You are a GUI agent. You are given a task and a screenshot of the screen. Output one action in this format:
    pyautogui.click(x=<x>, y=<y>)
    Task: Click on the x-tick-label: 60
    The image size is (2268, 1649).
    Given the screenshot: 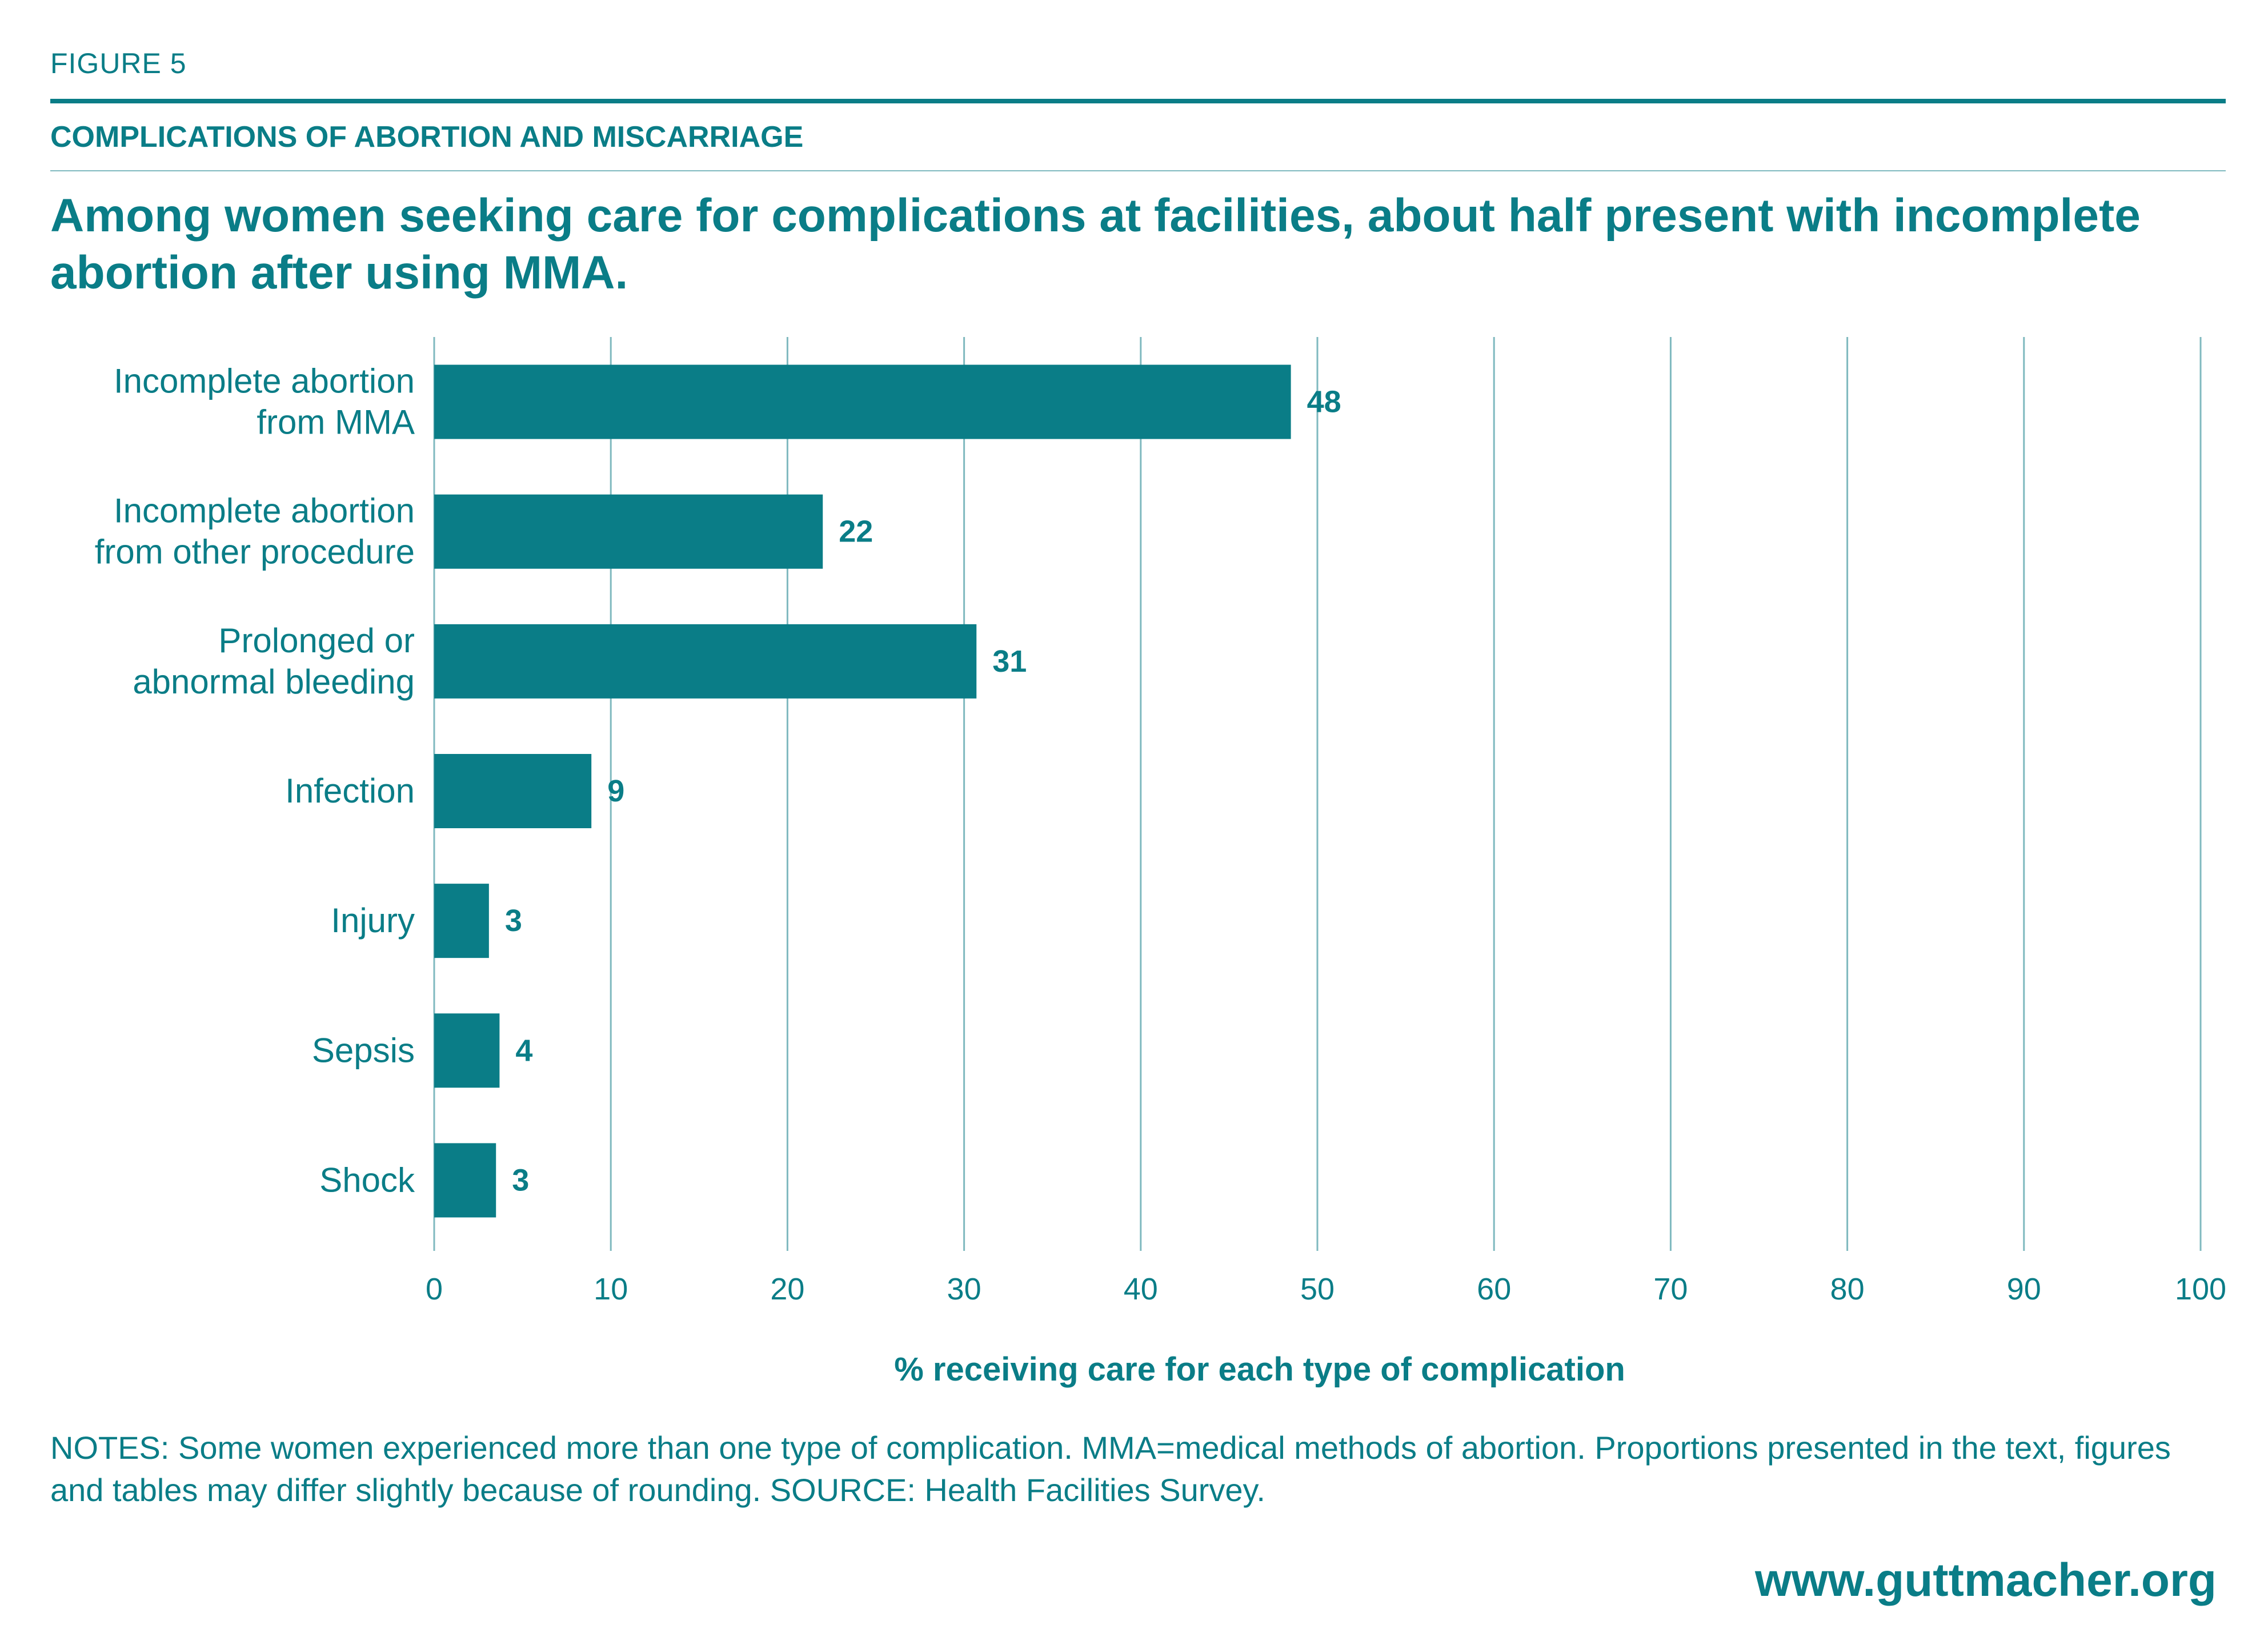 What is the action you would take?
    pyautogui.click(x=1494, y=1289)
    